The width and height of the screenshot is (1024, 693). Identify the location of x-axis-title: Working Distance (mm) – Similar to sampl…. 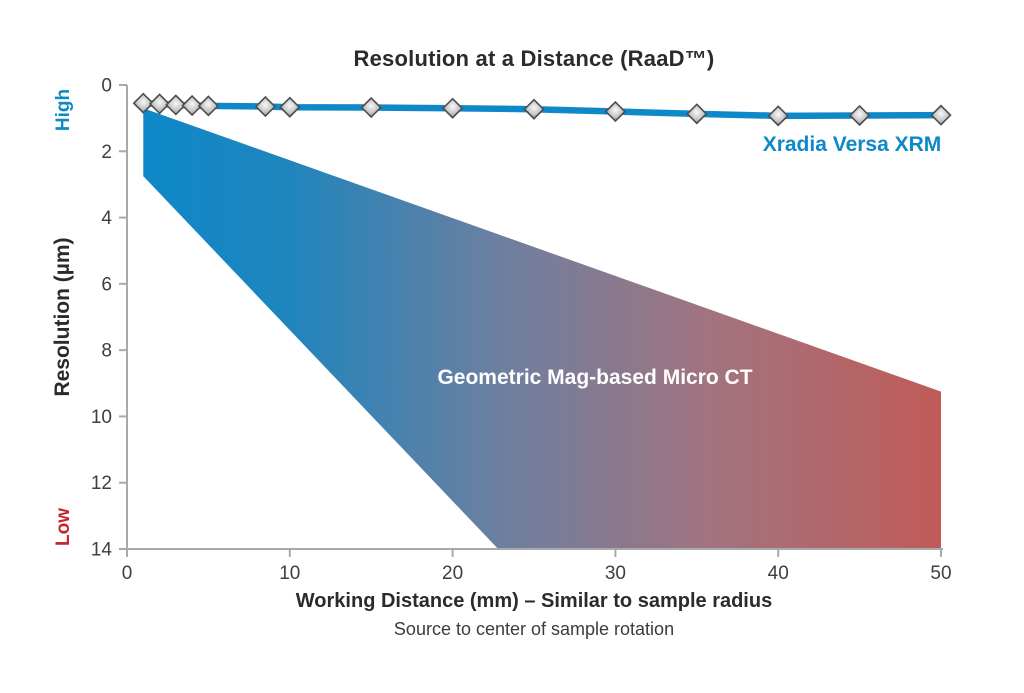
(534, 601).